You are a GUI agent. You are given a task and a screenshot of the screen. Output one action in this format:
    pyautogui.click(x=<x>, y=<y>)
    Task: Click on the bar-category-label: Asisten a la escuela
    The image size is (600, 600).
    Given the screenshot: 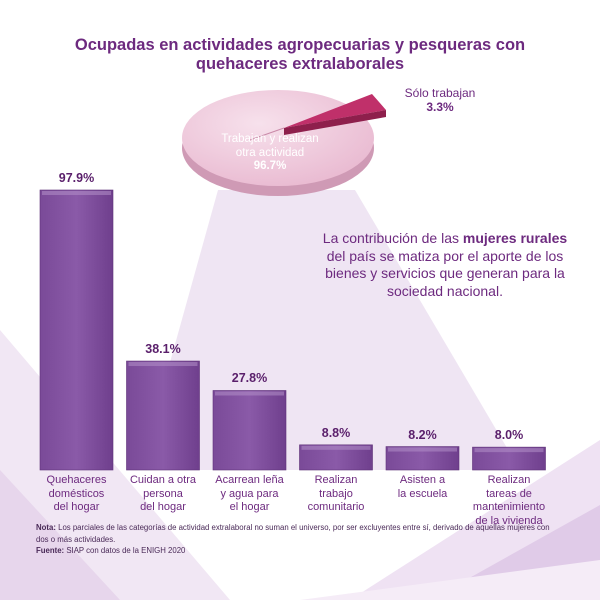 What is the action you would take?
    pyautogui.click(x=423, y=487)
    